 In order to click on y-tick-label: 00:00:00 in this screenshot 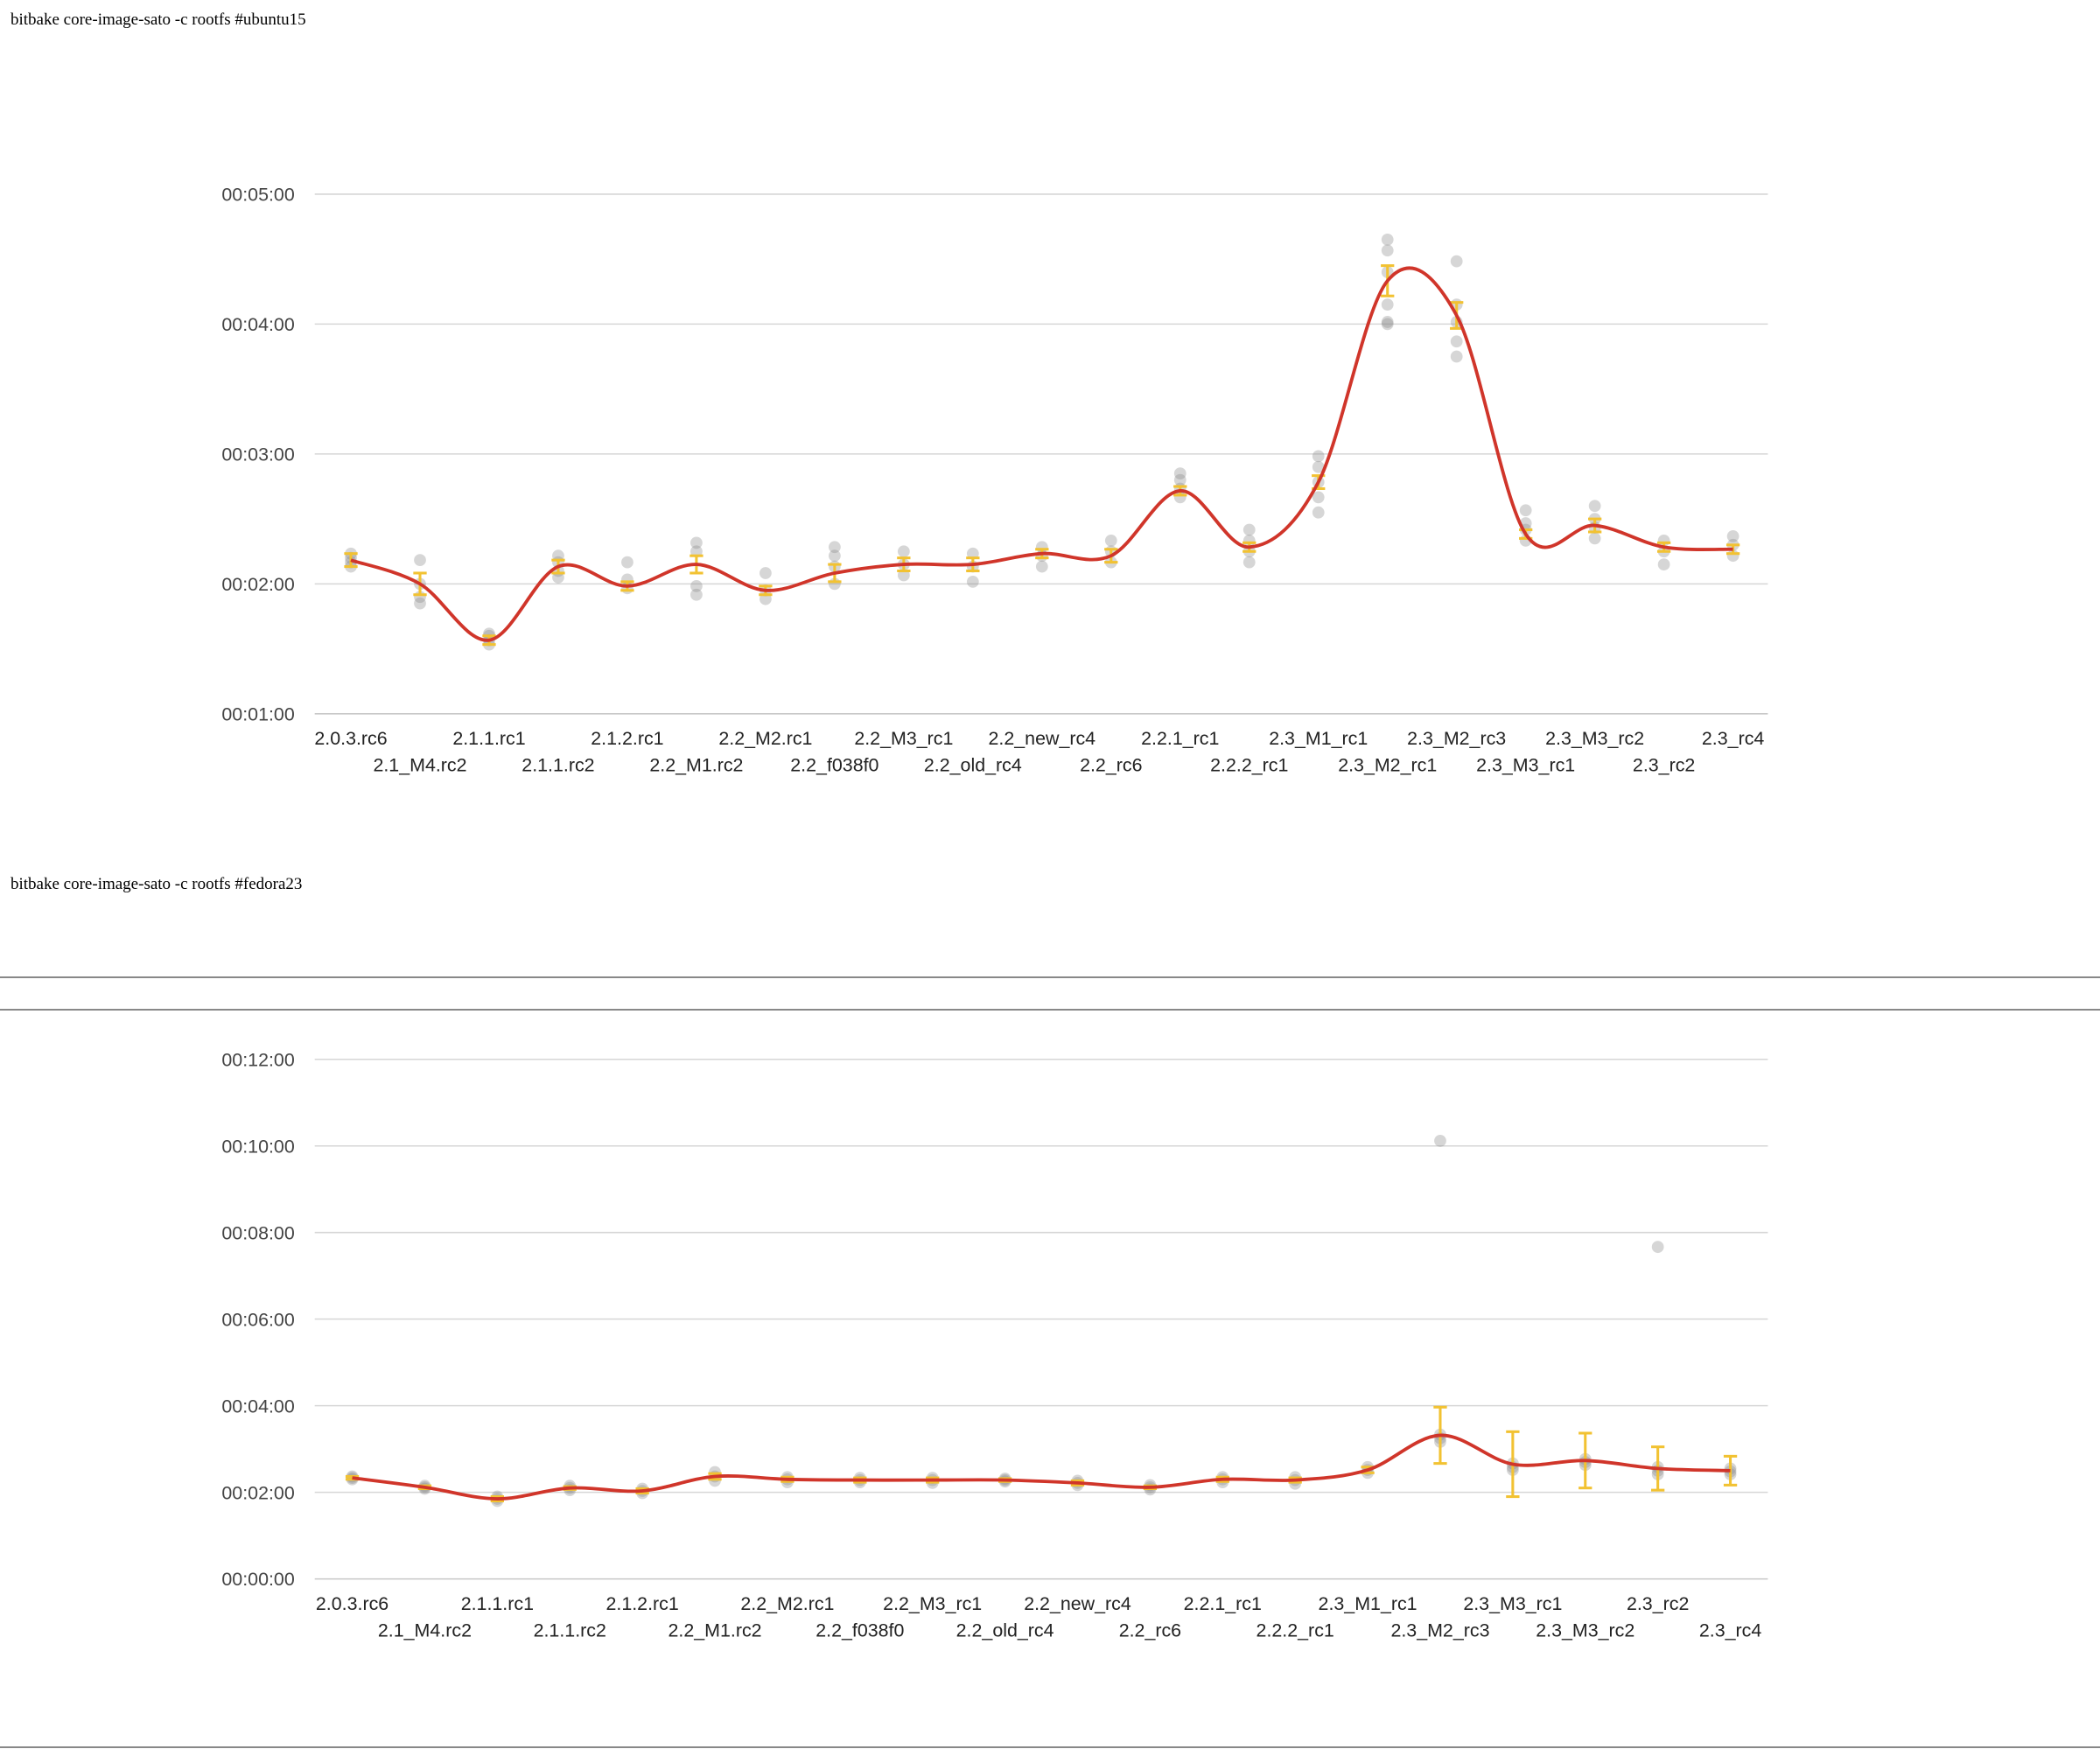, I will do `click(257, 1579)`.